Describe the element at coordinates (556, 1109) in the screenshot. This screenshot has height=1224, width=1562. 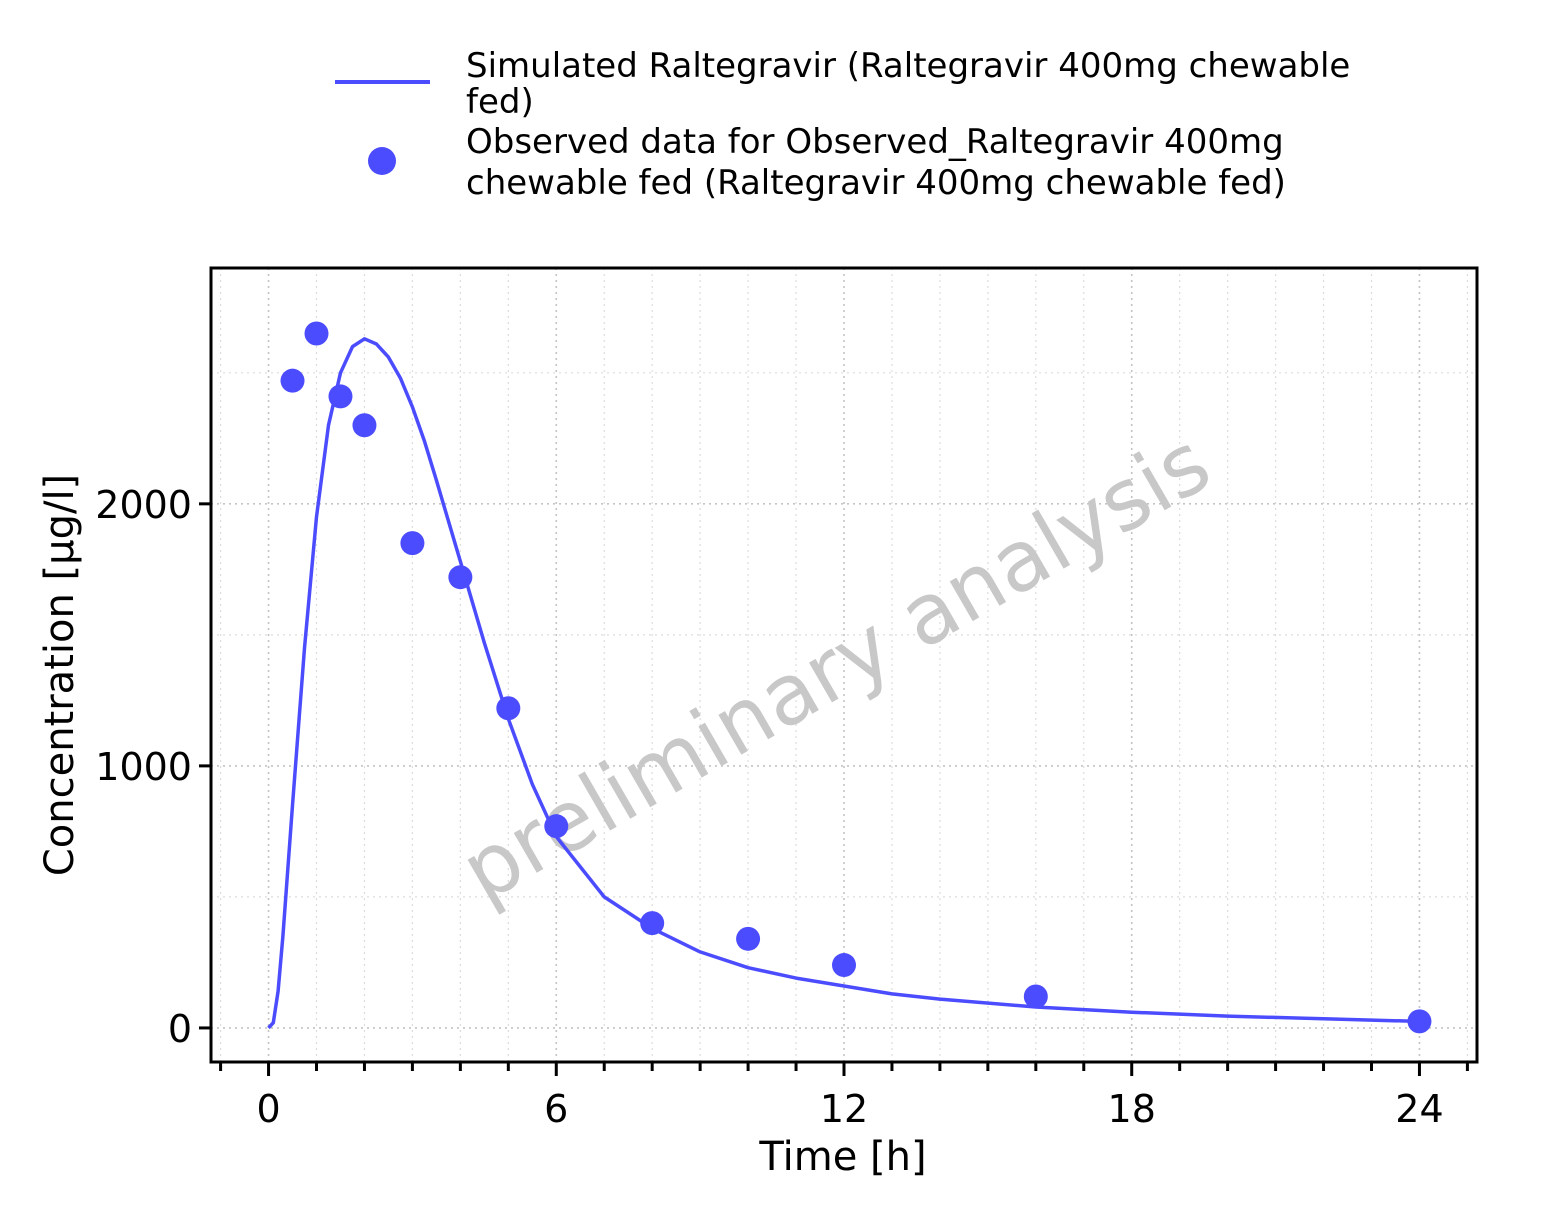
I see `x-tick-label: 6` at that location.